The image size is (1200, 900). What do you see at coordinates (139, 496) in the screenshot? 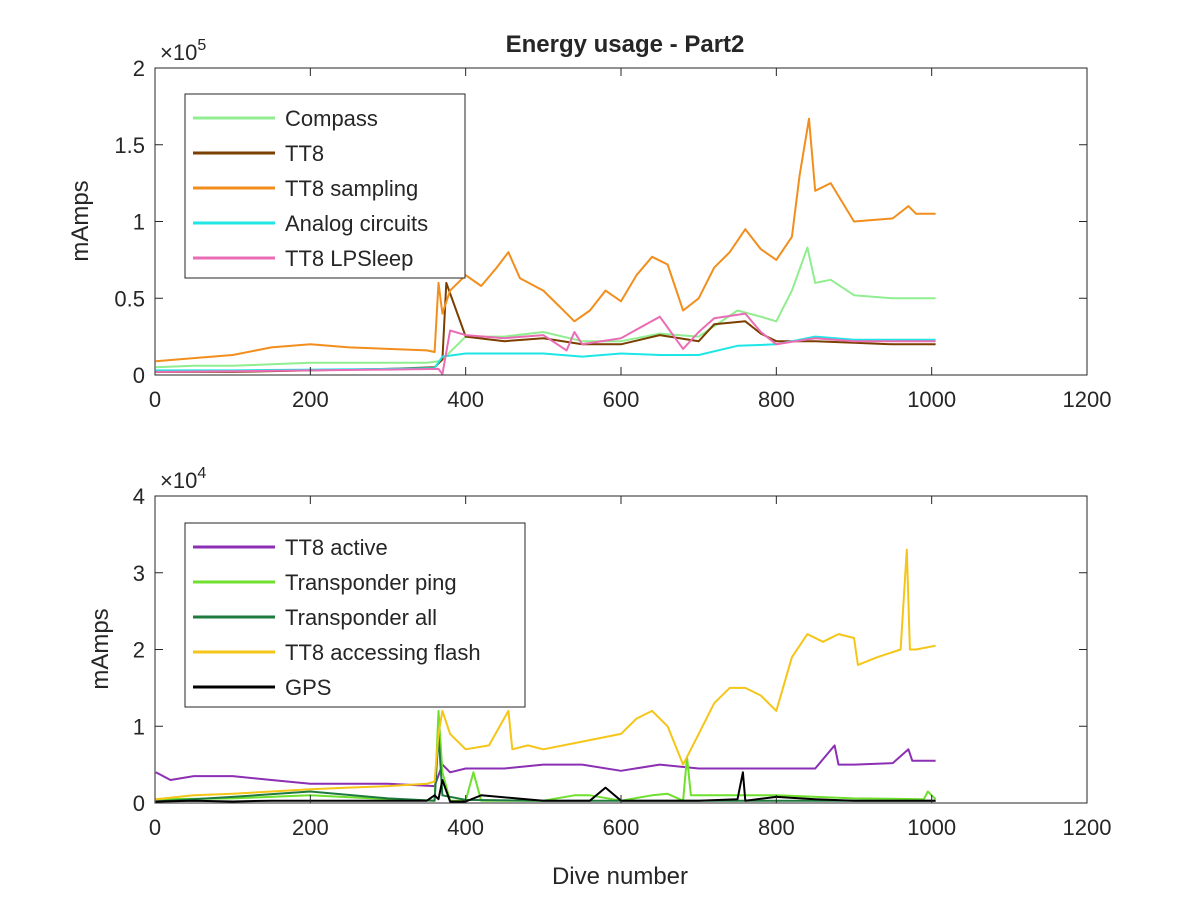
I see `y-tick-label: 4` at bounding box center [139, 496].